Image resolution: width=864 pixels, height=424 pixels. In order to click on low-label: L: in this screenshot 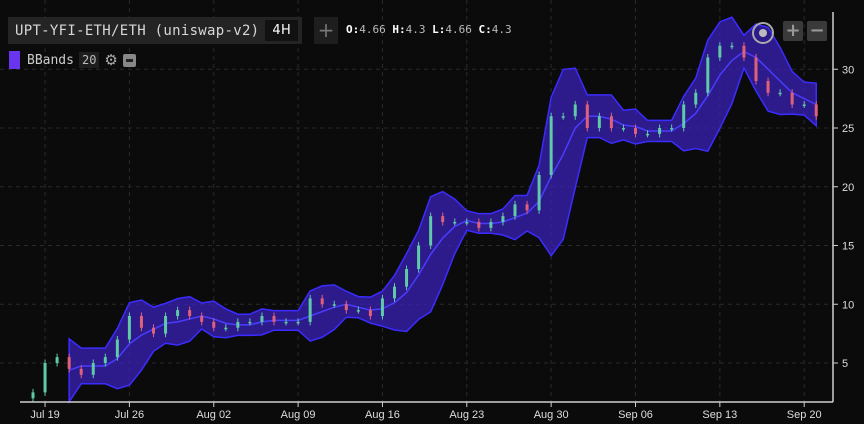, I will do `click(439, 29)`.